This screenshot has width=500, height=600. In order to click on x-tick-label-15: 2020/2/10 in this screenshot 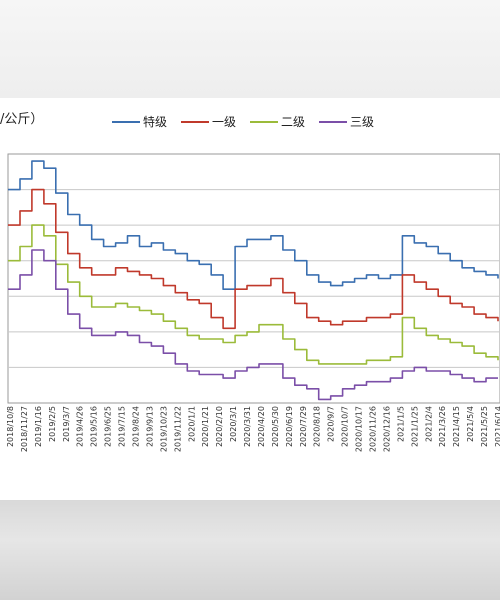, I will do `click(219, 426)`.